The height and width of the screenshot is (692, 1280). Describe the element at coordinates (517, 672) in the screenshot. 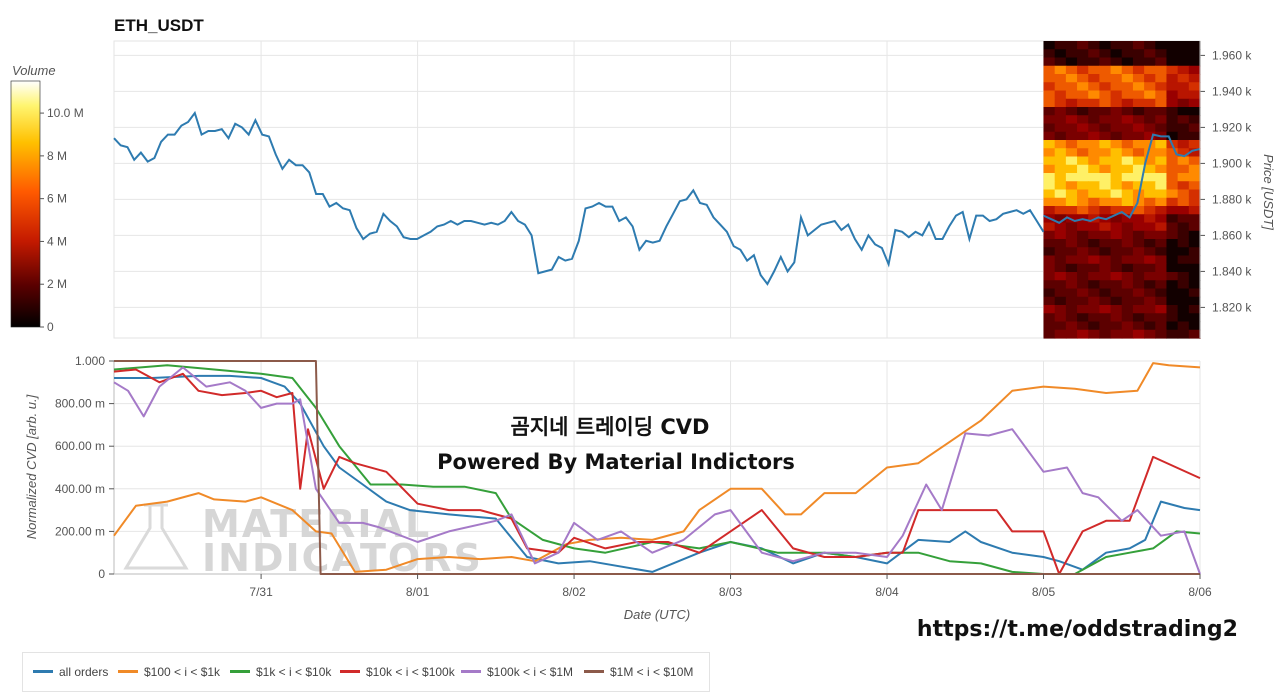

I see `legend-item-100k-1m: $100k < i < $1M` at that location.